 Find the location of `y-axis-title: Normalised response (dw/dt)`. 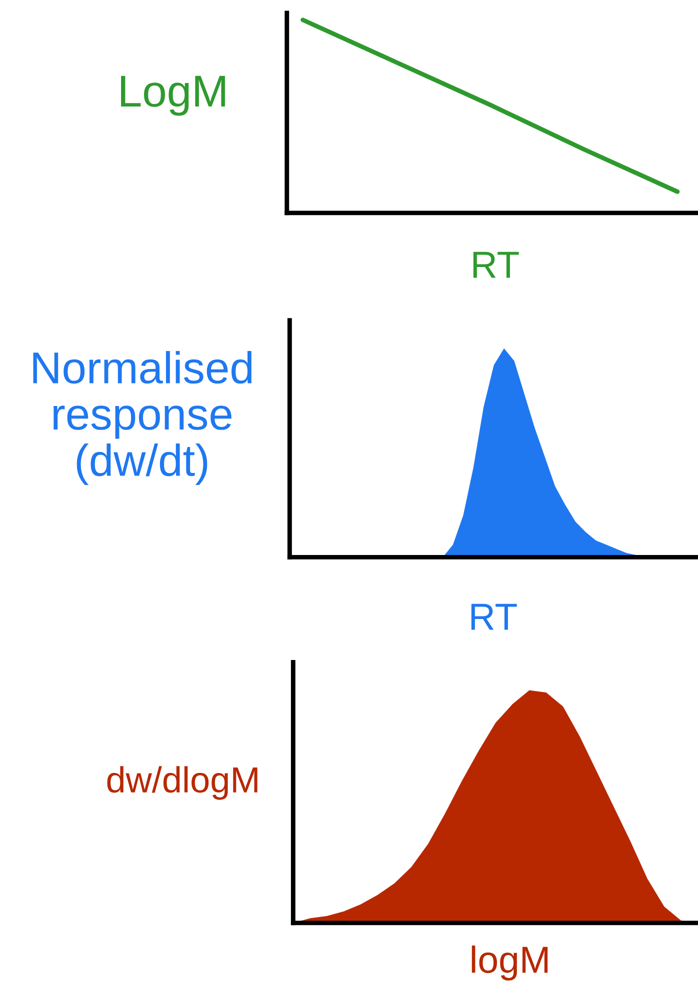

y-axis-title: Normalised response (dw/dt) is located at coordinates (142, 418).